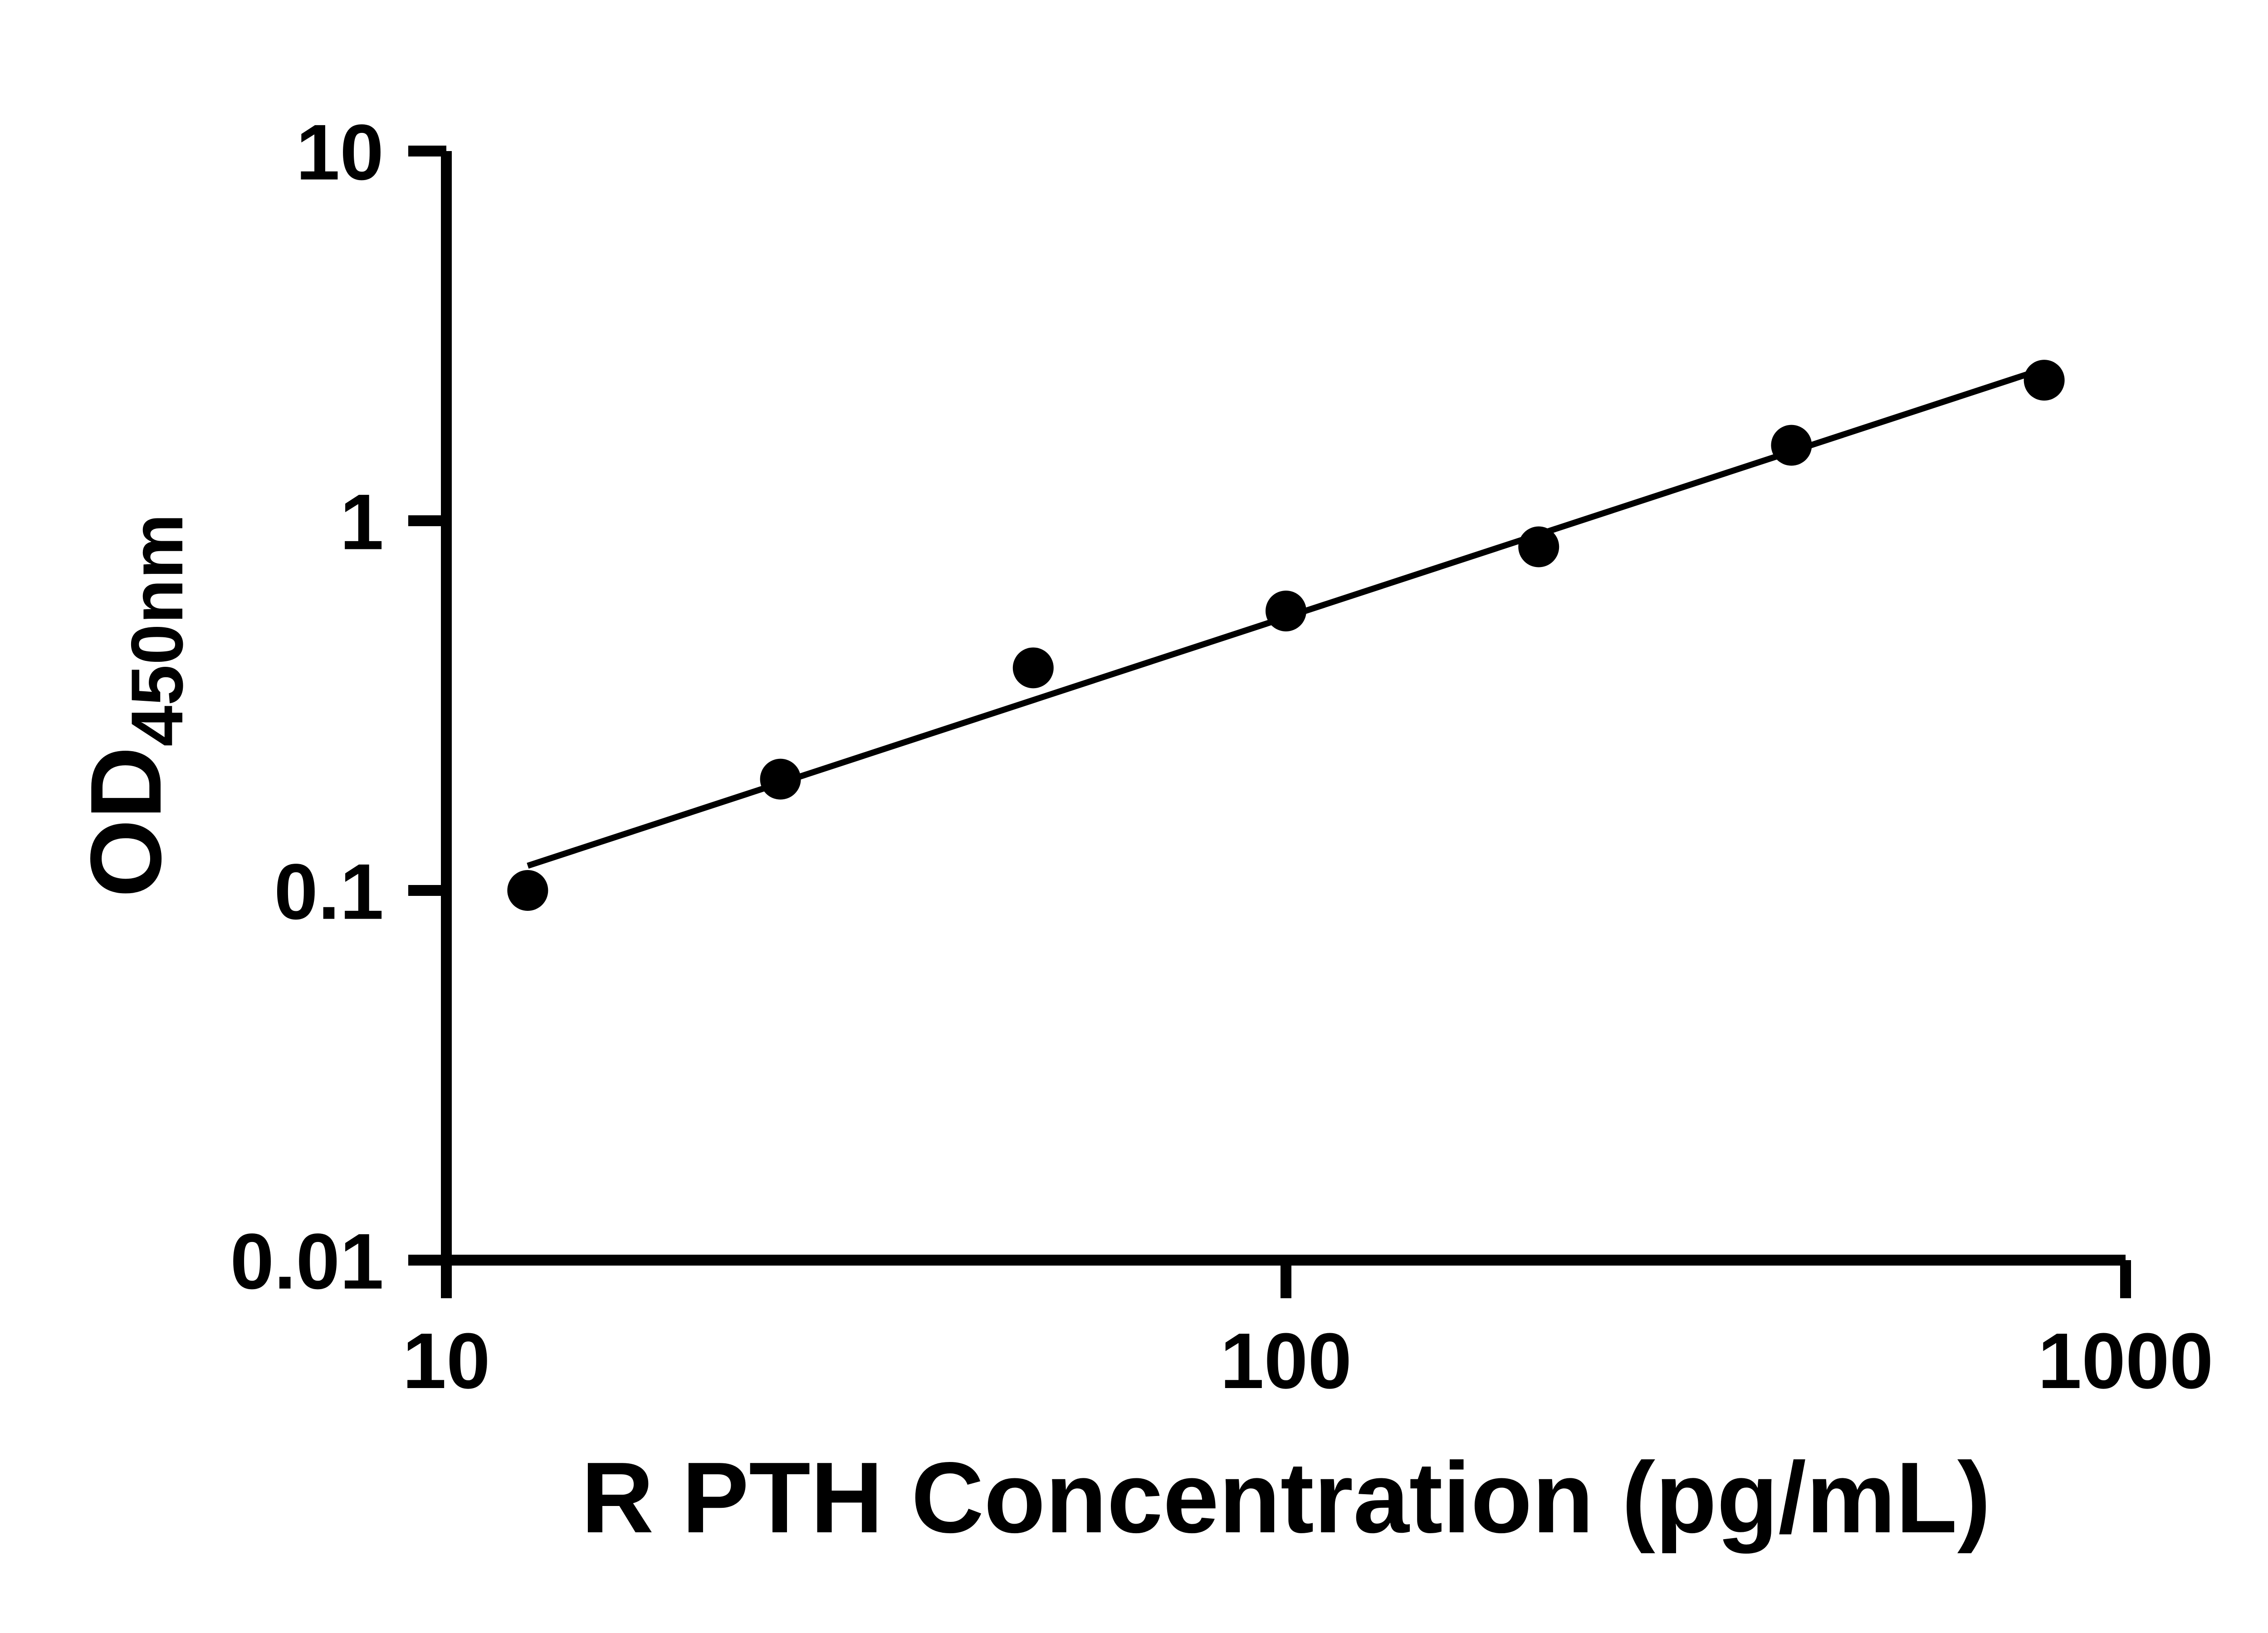  What do you see at coordinates (362, 522) in the screenshot?
I see `y-tick-label: 1` at bounding box center [362, 522].